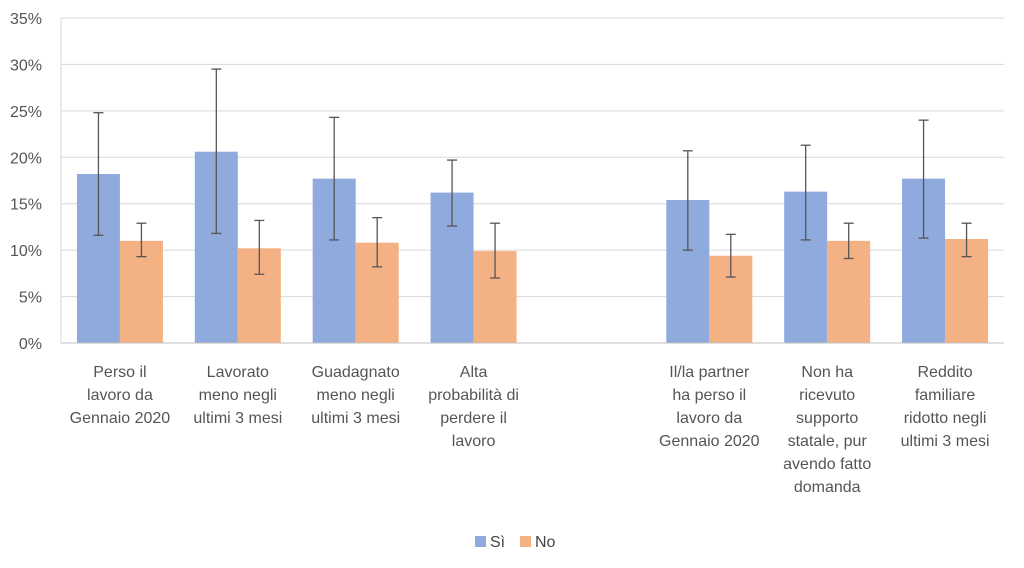 This screenshot has height=568, width=1024. I want to click on category-label: ricevuto, so click(827, 395).